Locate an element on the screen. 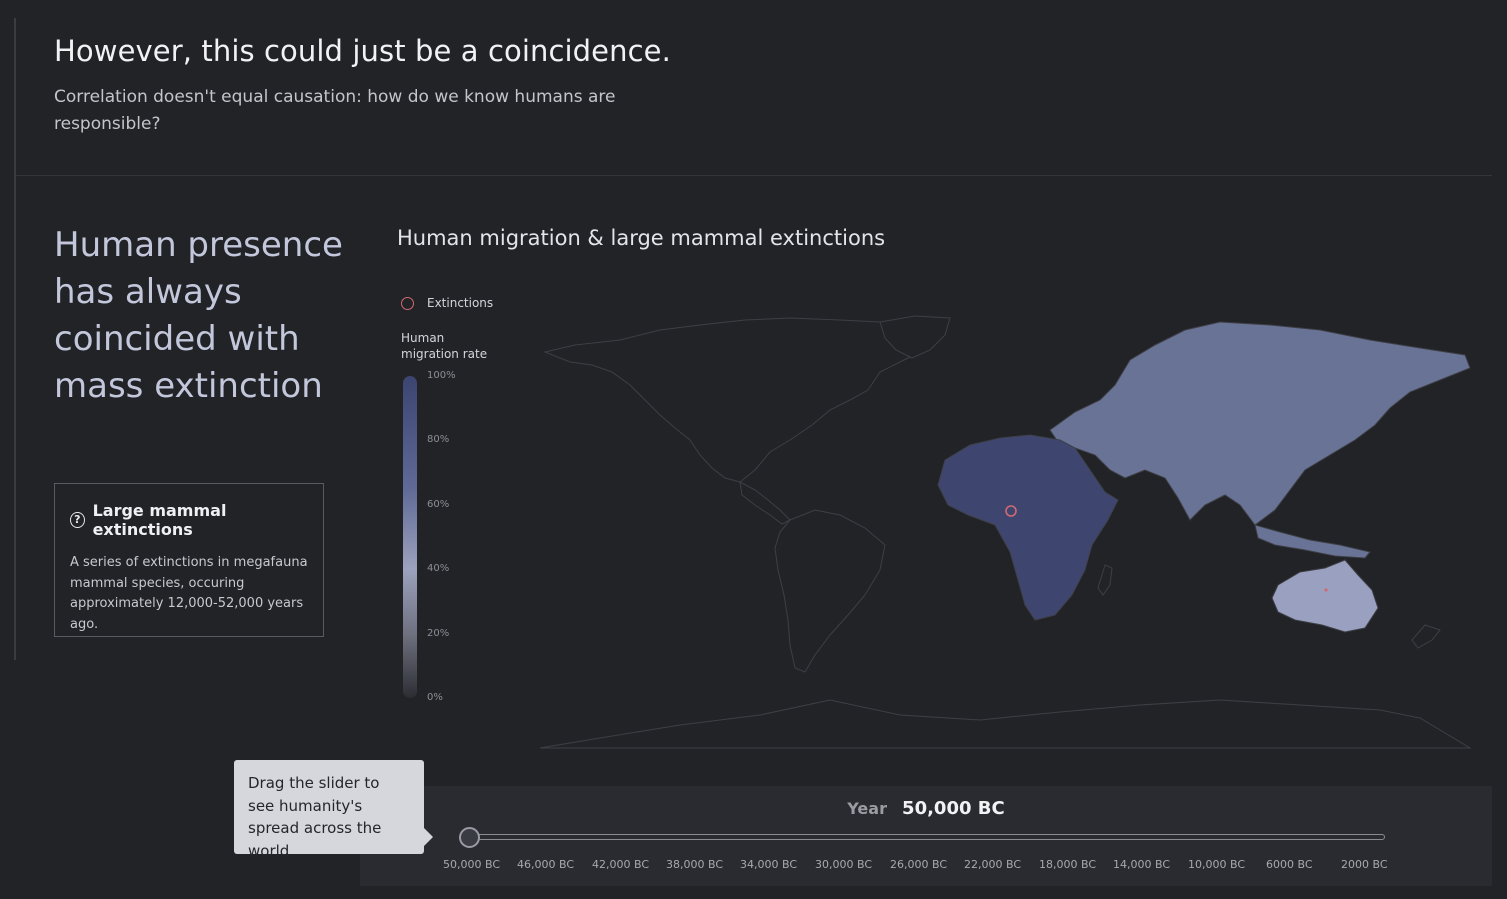 This screenshot has width=1507, height=899. slider-tick-label: 30,000 BC is located at coordinates (844, 864).